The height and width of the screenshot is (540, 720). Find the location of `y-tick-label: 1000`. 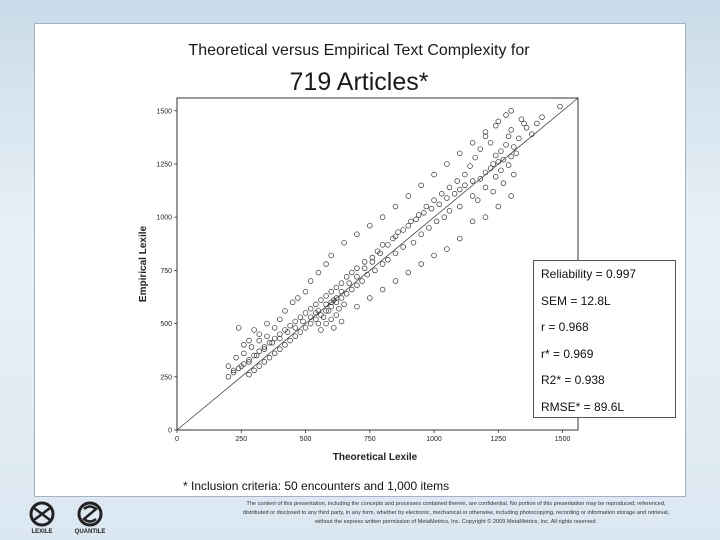

y-tick-label: 1000 is located at coordinates (164, 218).